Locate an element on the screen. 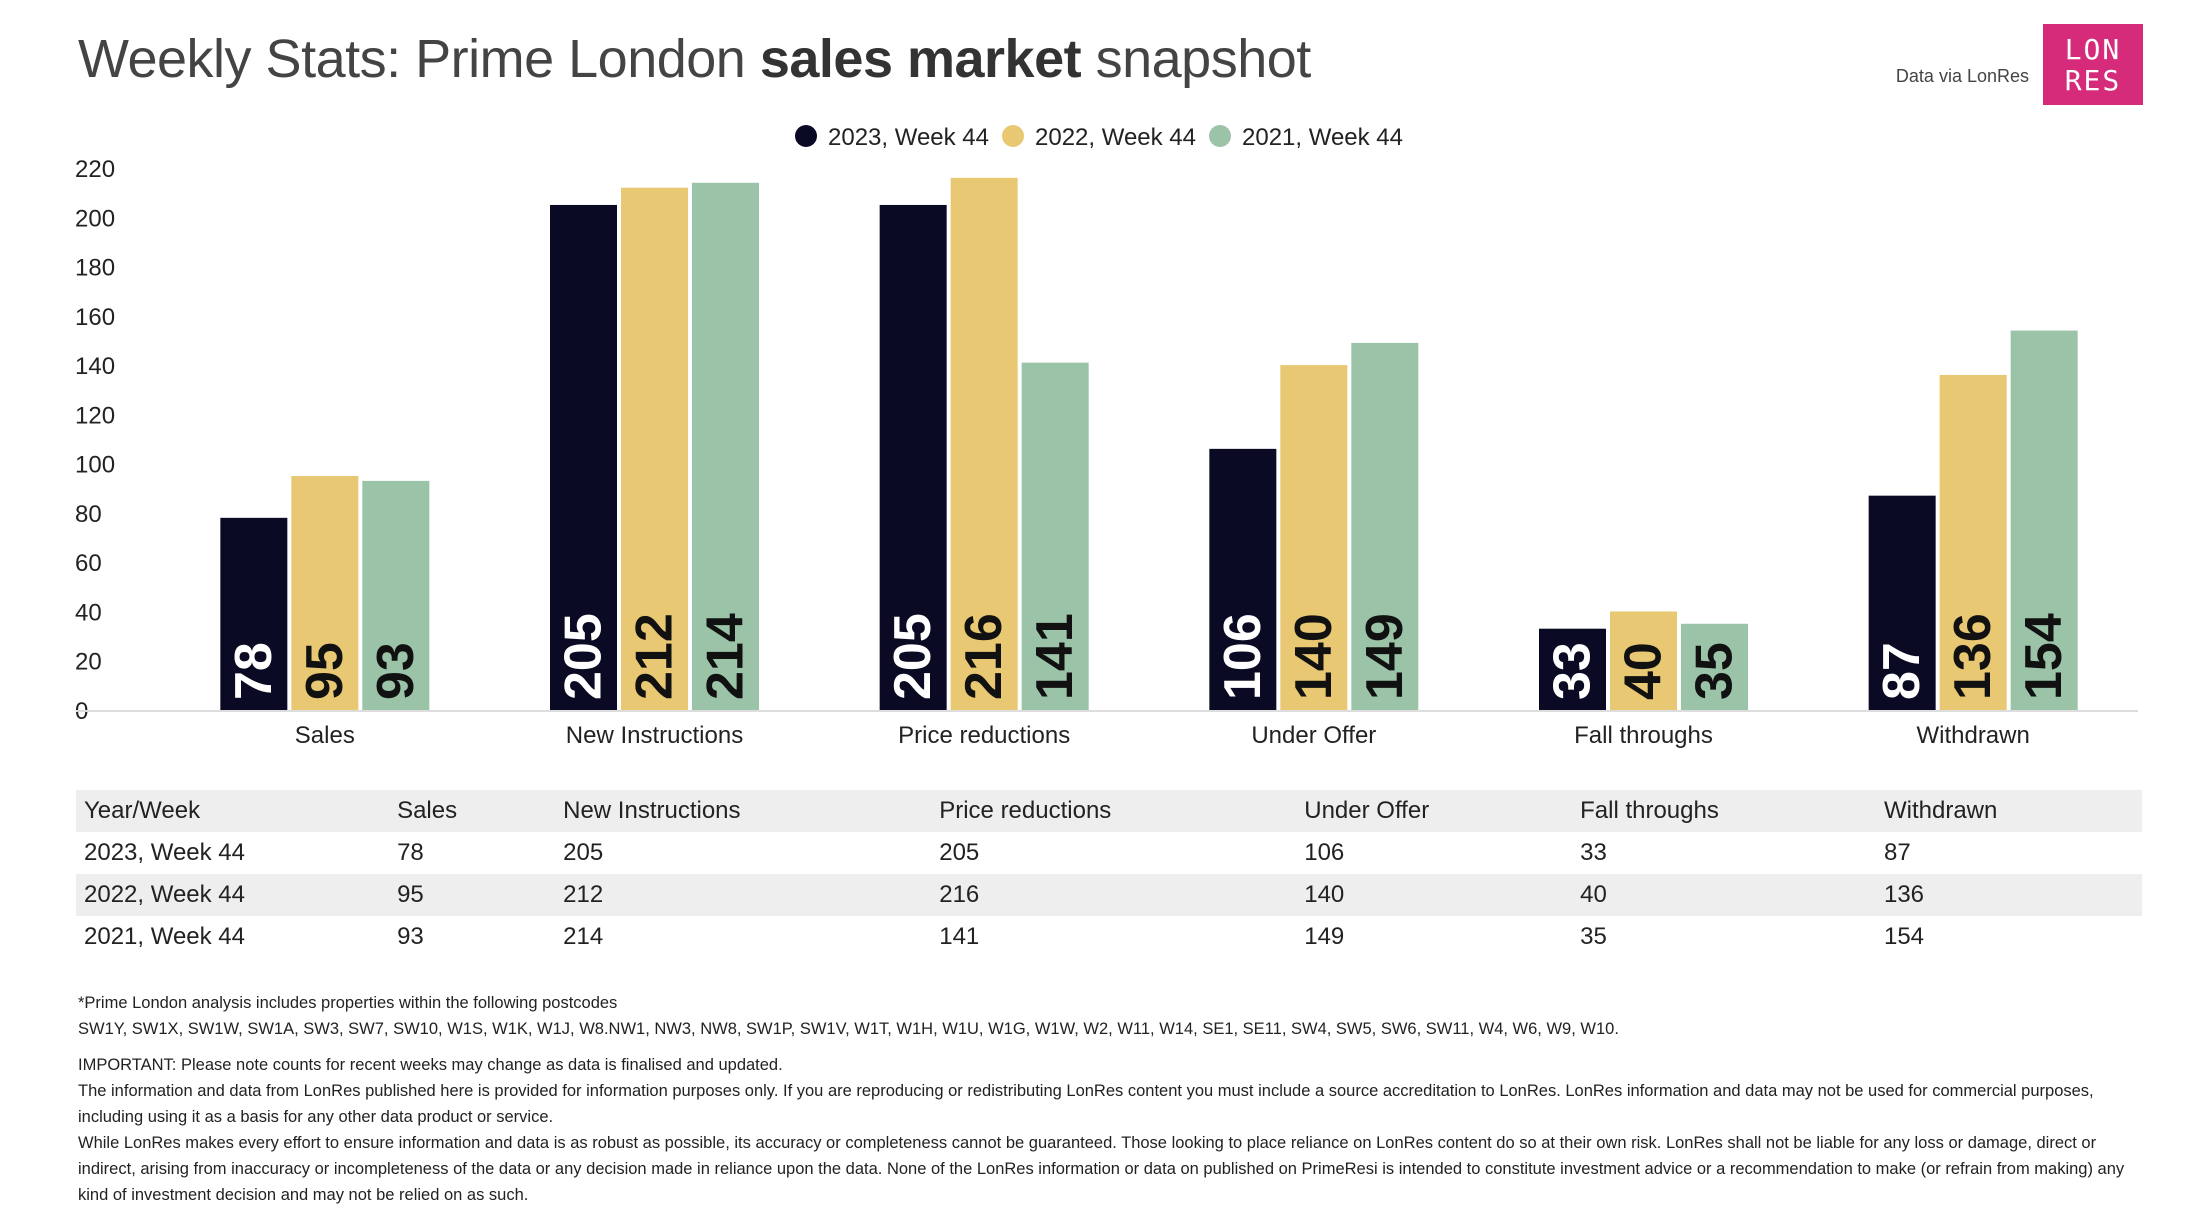 The image size is (2200, 1214). data-label-under-offer-2021-week-44: 149 is located at coordinates (1385, 656).